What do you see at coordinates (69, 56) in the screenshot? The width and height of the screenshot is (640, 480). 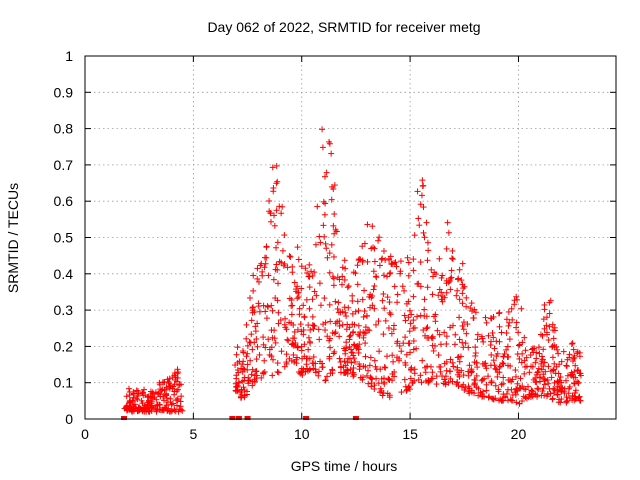 I see `y-tick-label: 1` at bounding box center [69, 56].